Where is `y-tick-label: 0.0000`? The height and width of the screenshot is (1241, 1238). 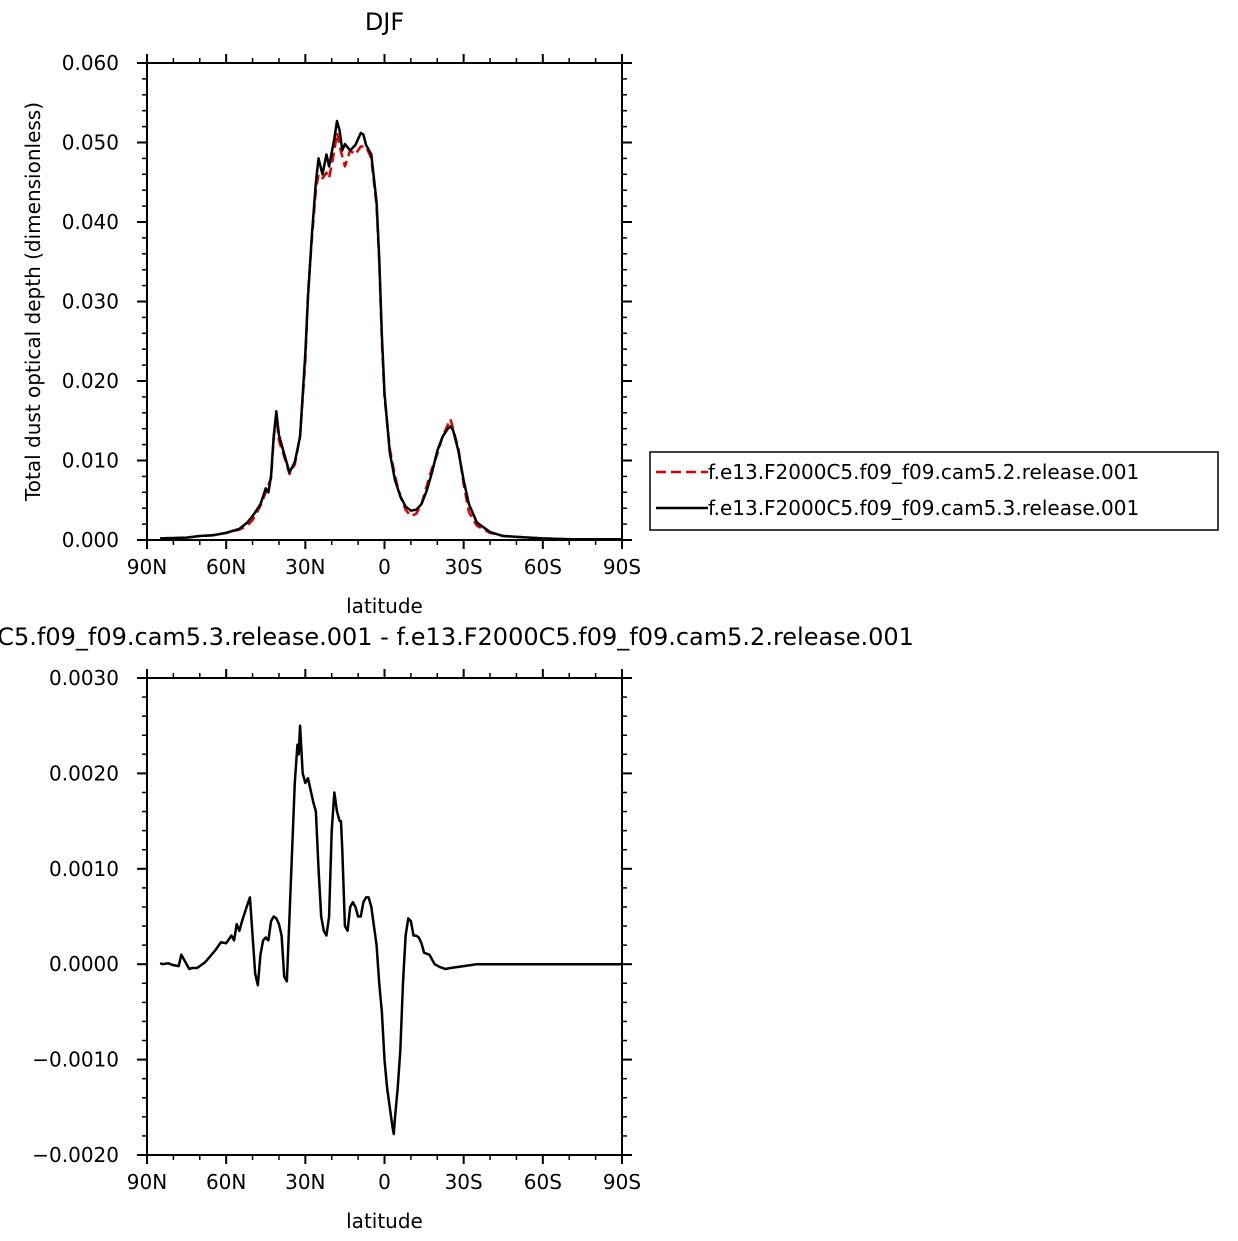 y-tick-label: 0.0000 is located at coordinates (84, 964).